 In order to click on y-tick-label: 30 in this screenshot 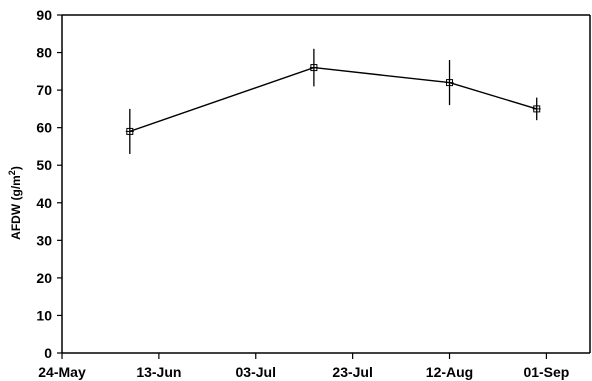, I will do `click(44, 240)`.